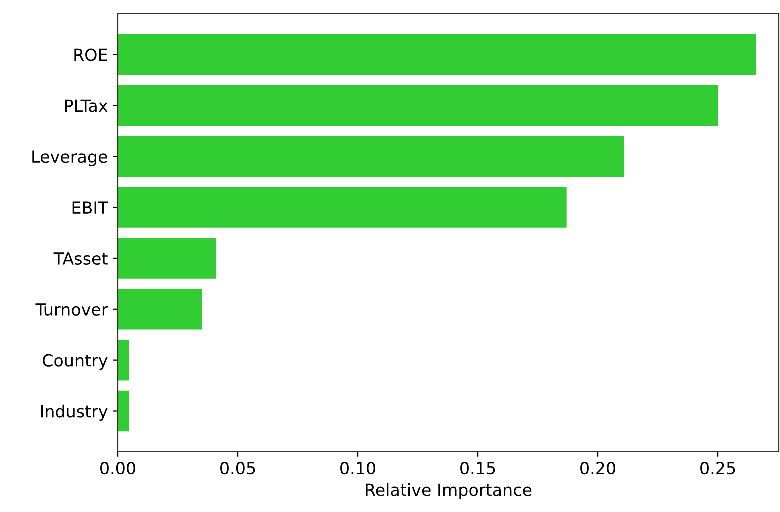 Image resolution: width=780 pixels, height=512 pixels. Describe the element at coordinates (358, 468) in the screenshot. I see `x-tick-label: 0.10` at that location.